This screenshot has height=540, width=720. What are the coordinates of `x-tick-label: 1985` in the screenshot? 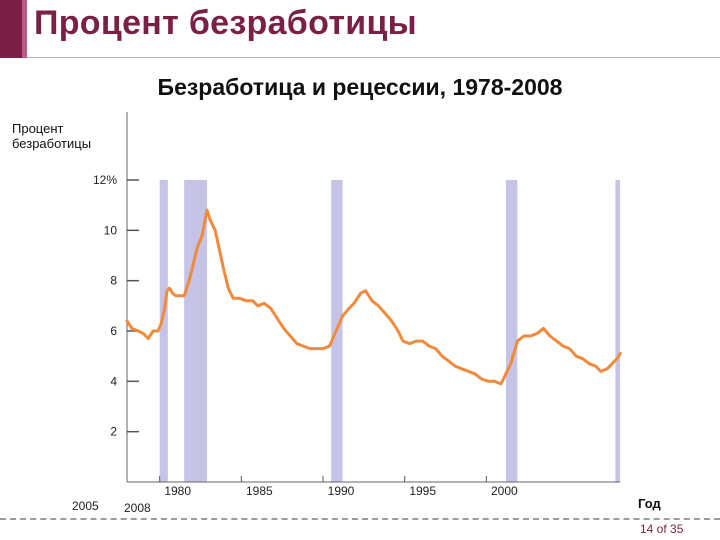 It's located at (259, 491).